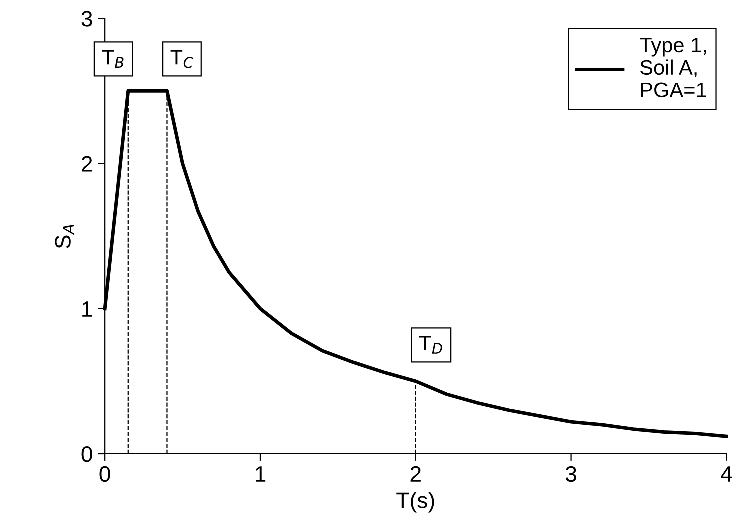 The width and height of the screenshot is (740, 531). Describe the element at coordinates (673, 68) in the screenshot. I see `legend-label: Type 1, Soil A, PGA=1` at that location.